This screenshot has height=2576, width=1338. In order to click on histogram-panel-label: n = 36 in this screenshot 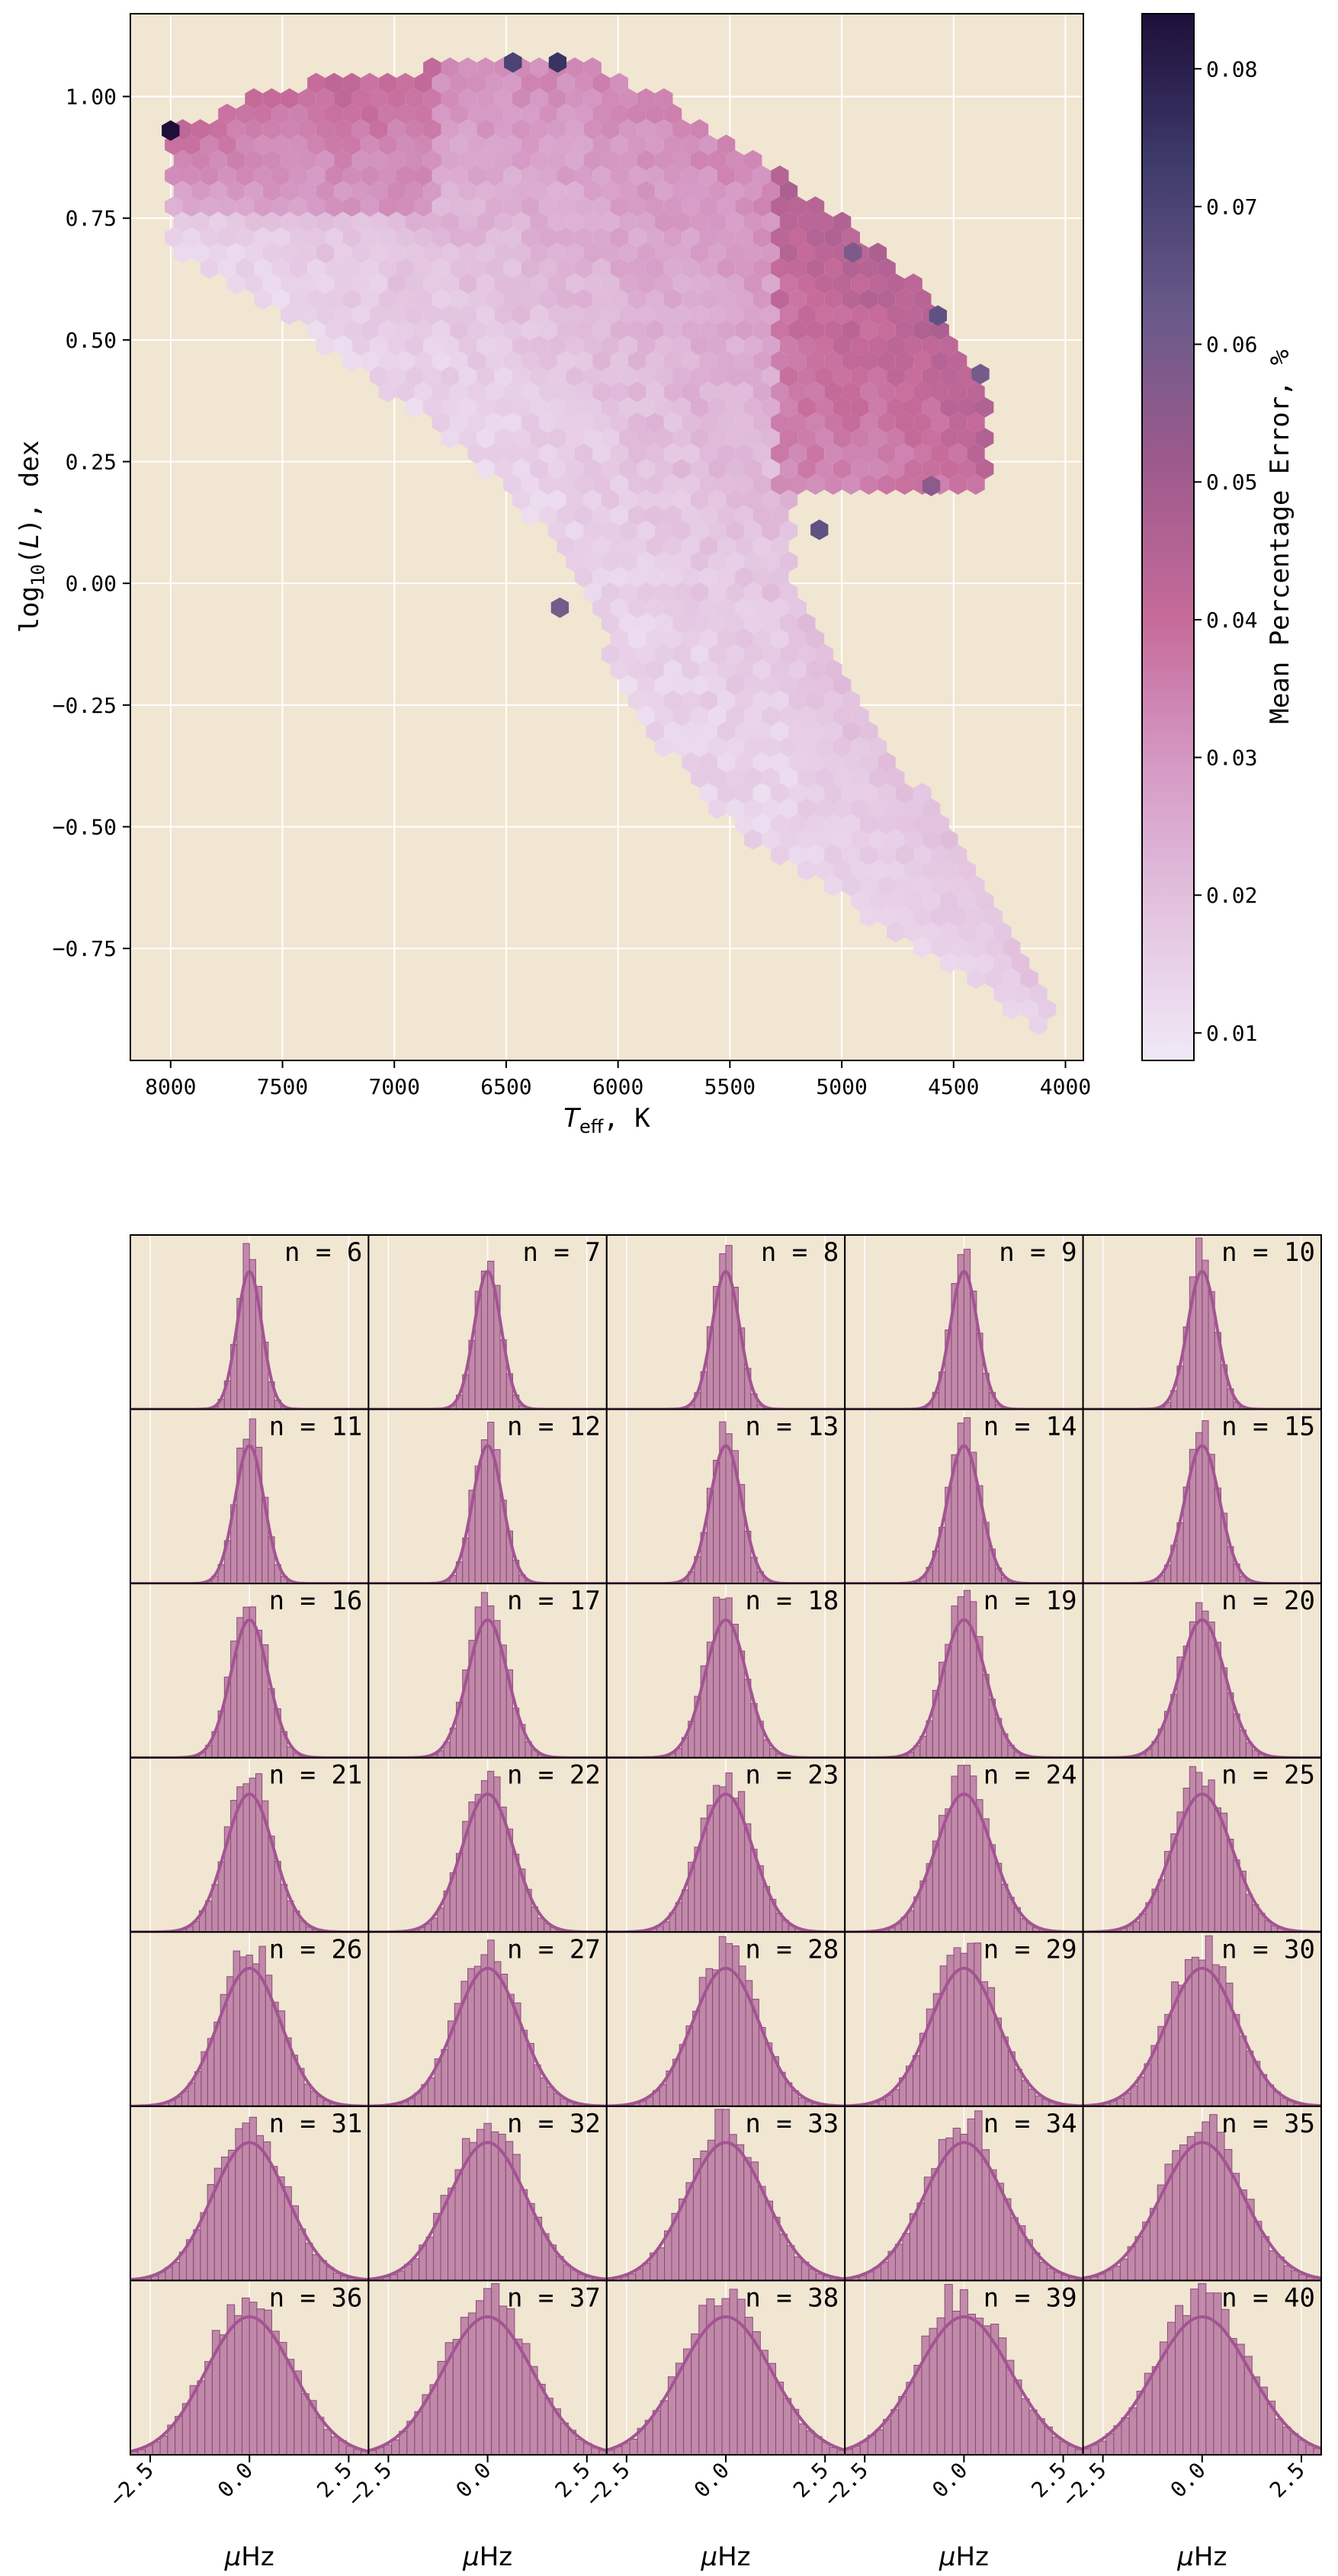, I will do `click(316, 2297)`.